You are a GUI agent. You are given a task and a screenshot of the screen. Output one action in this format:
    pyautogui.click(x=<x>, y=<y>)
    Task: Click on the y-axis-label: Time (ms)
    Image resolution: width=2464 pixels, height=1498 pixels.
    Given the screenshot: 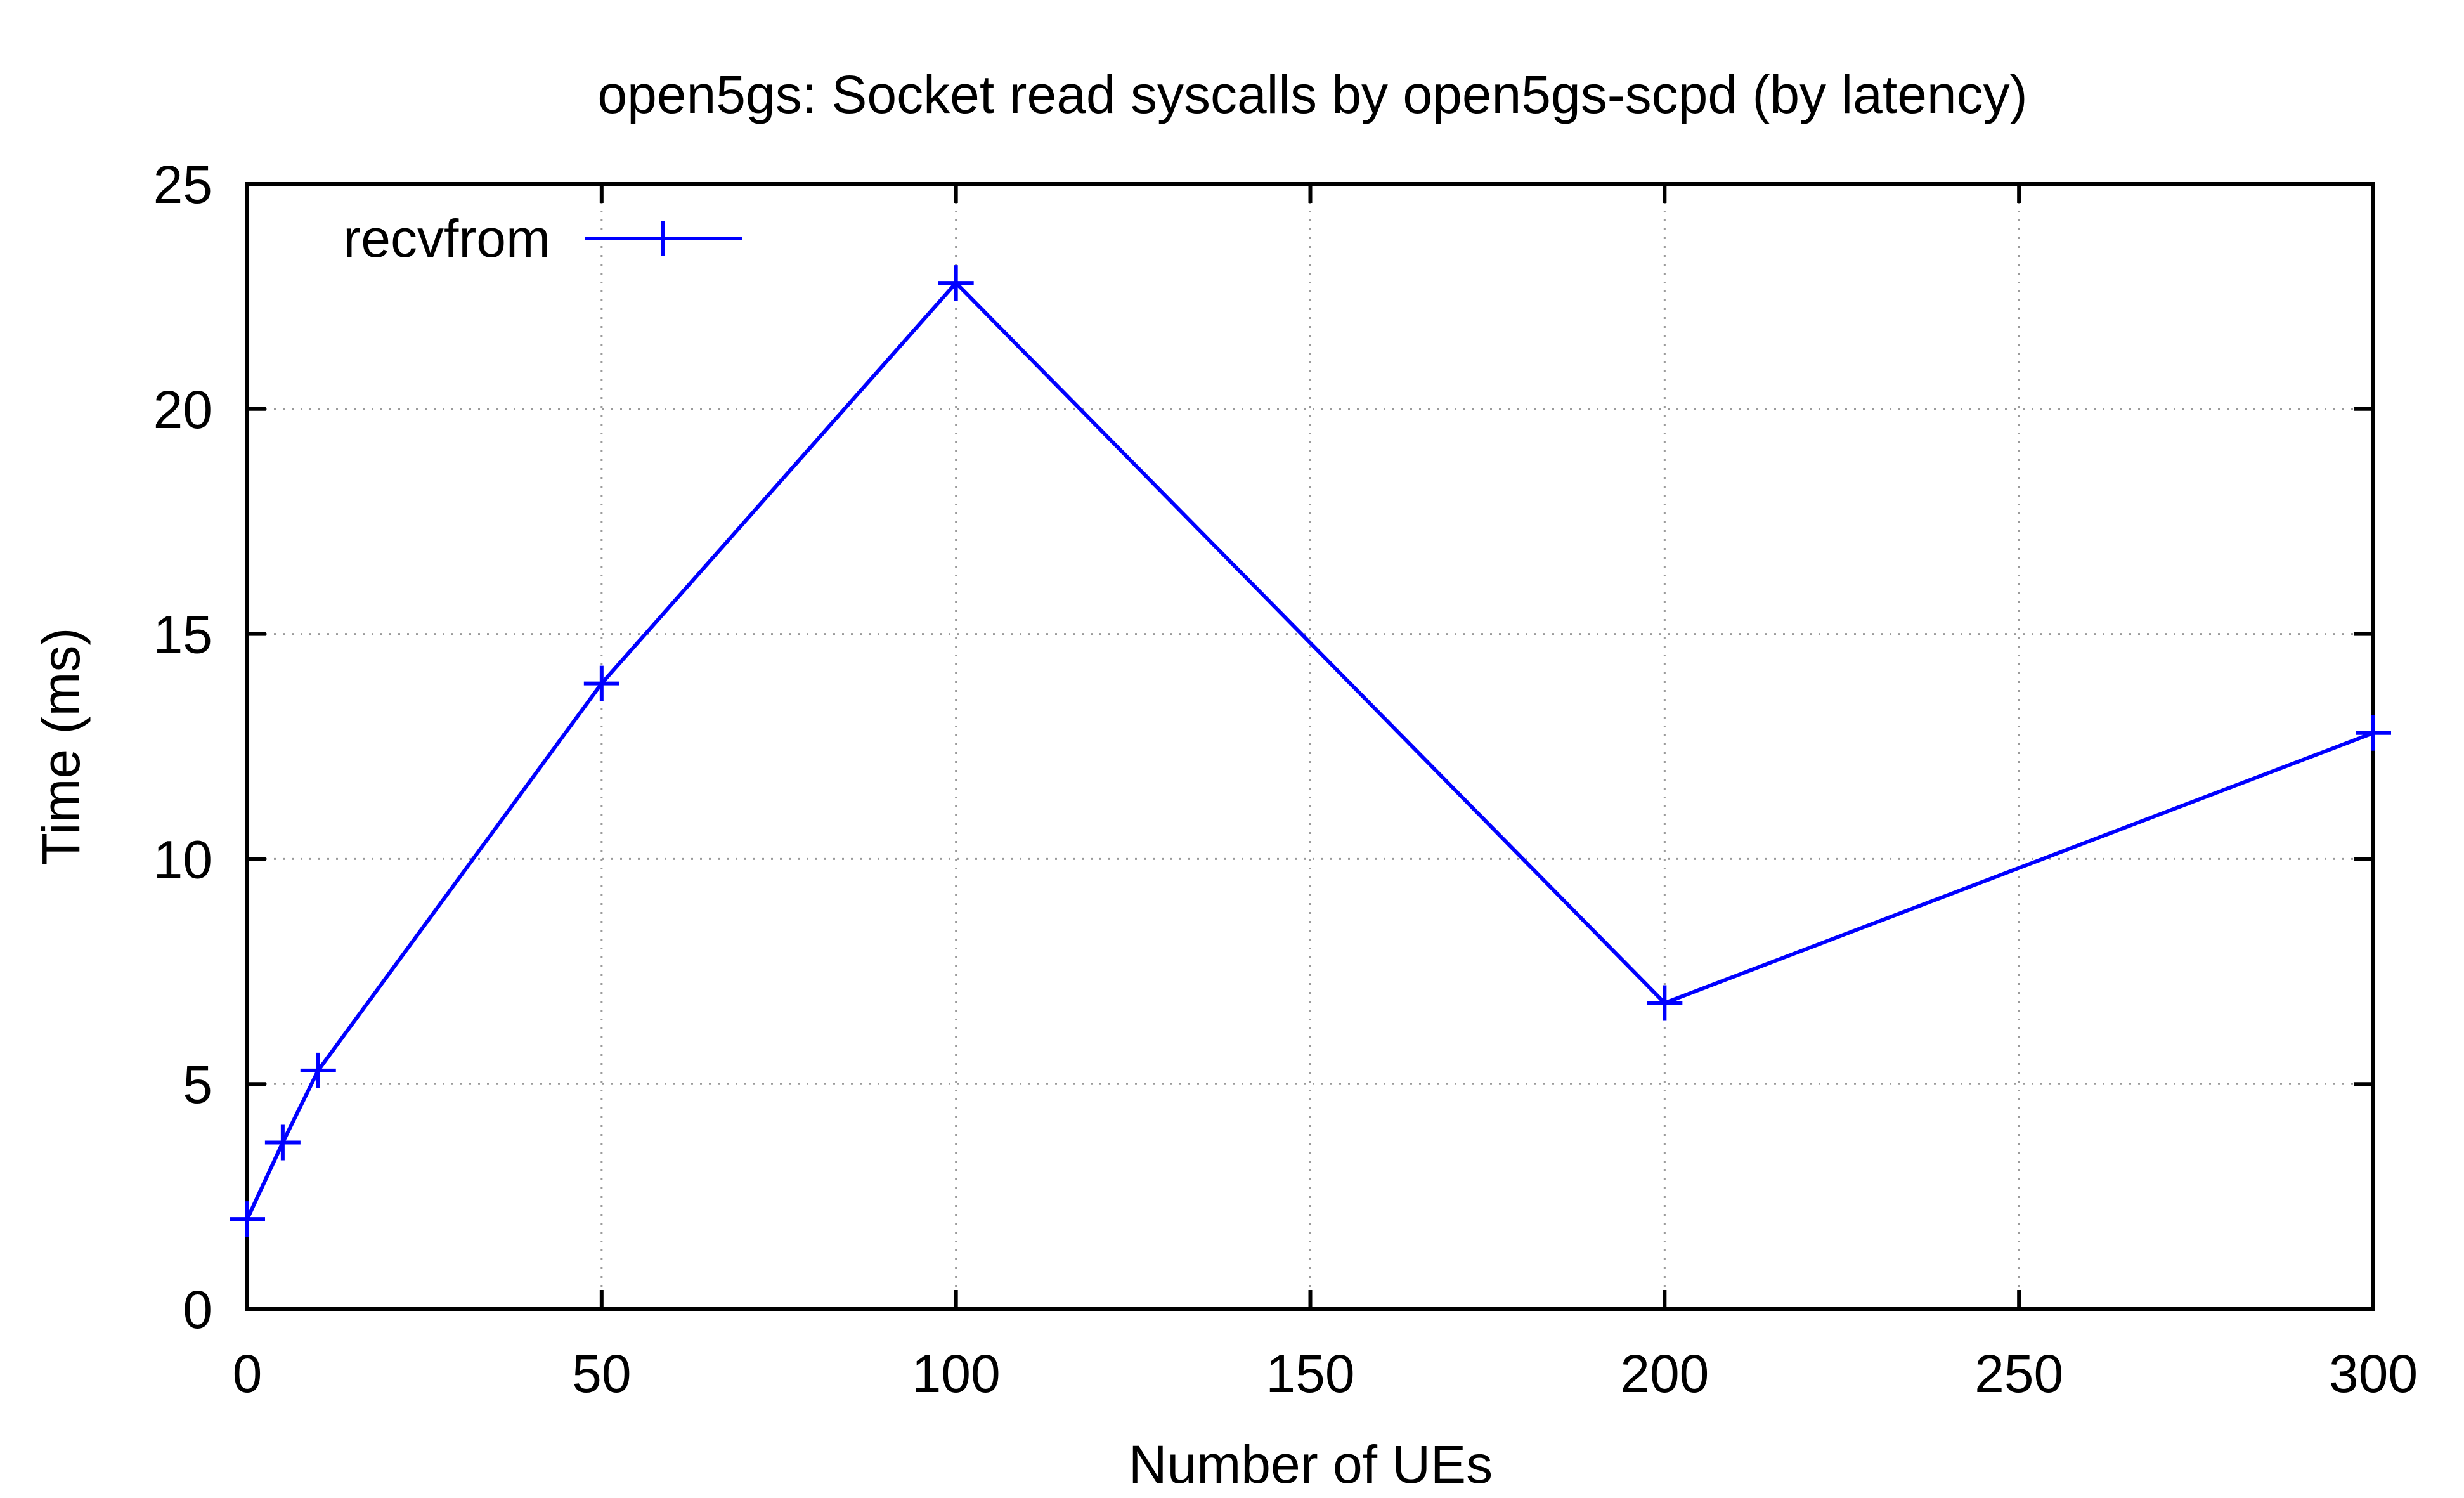 What is the action you would take?
    pyautogui.click(x=61, y=747)
    